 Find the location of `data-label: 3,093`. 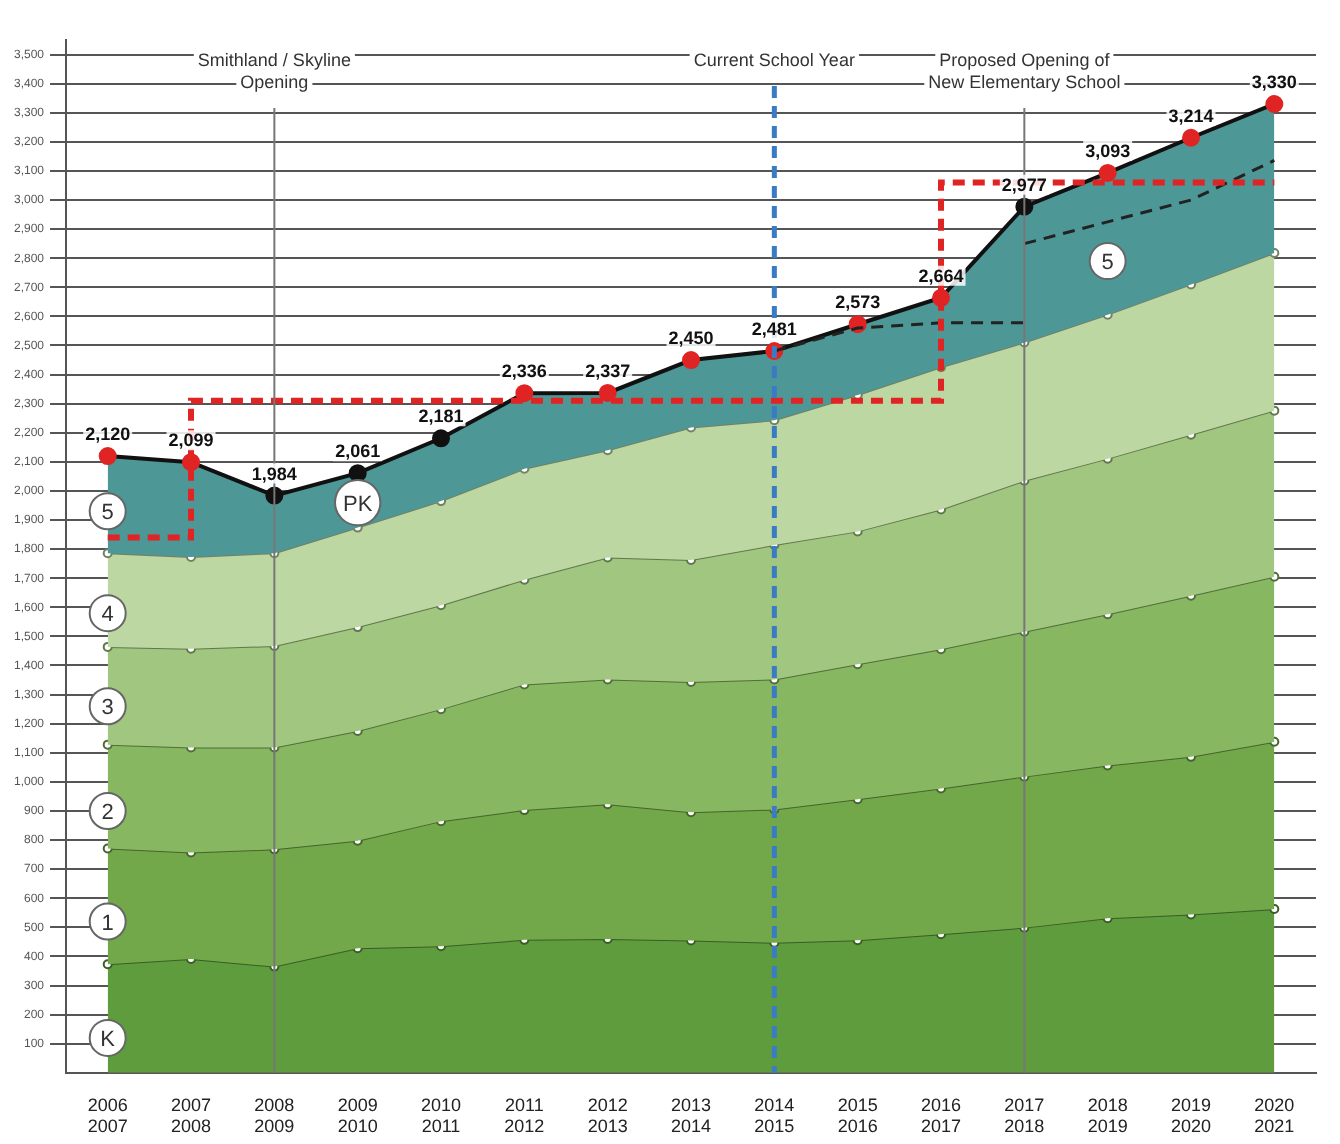

data-label: 3,093 is located at coordinates (1108, 150).